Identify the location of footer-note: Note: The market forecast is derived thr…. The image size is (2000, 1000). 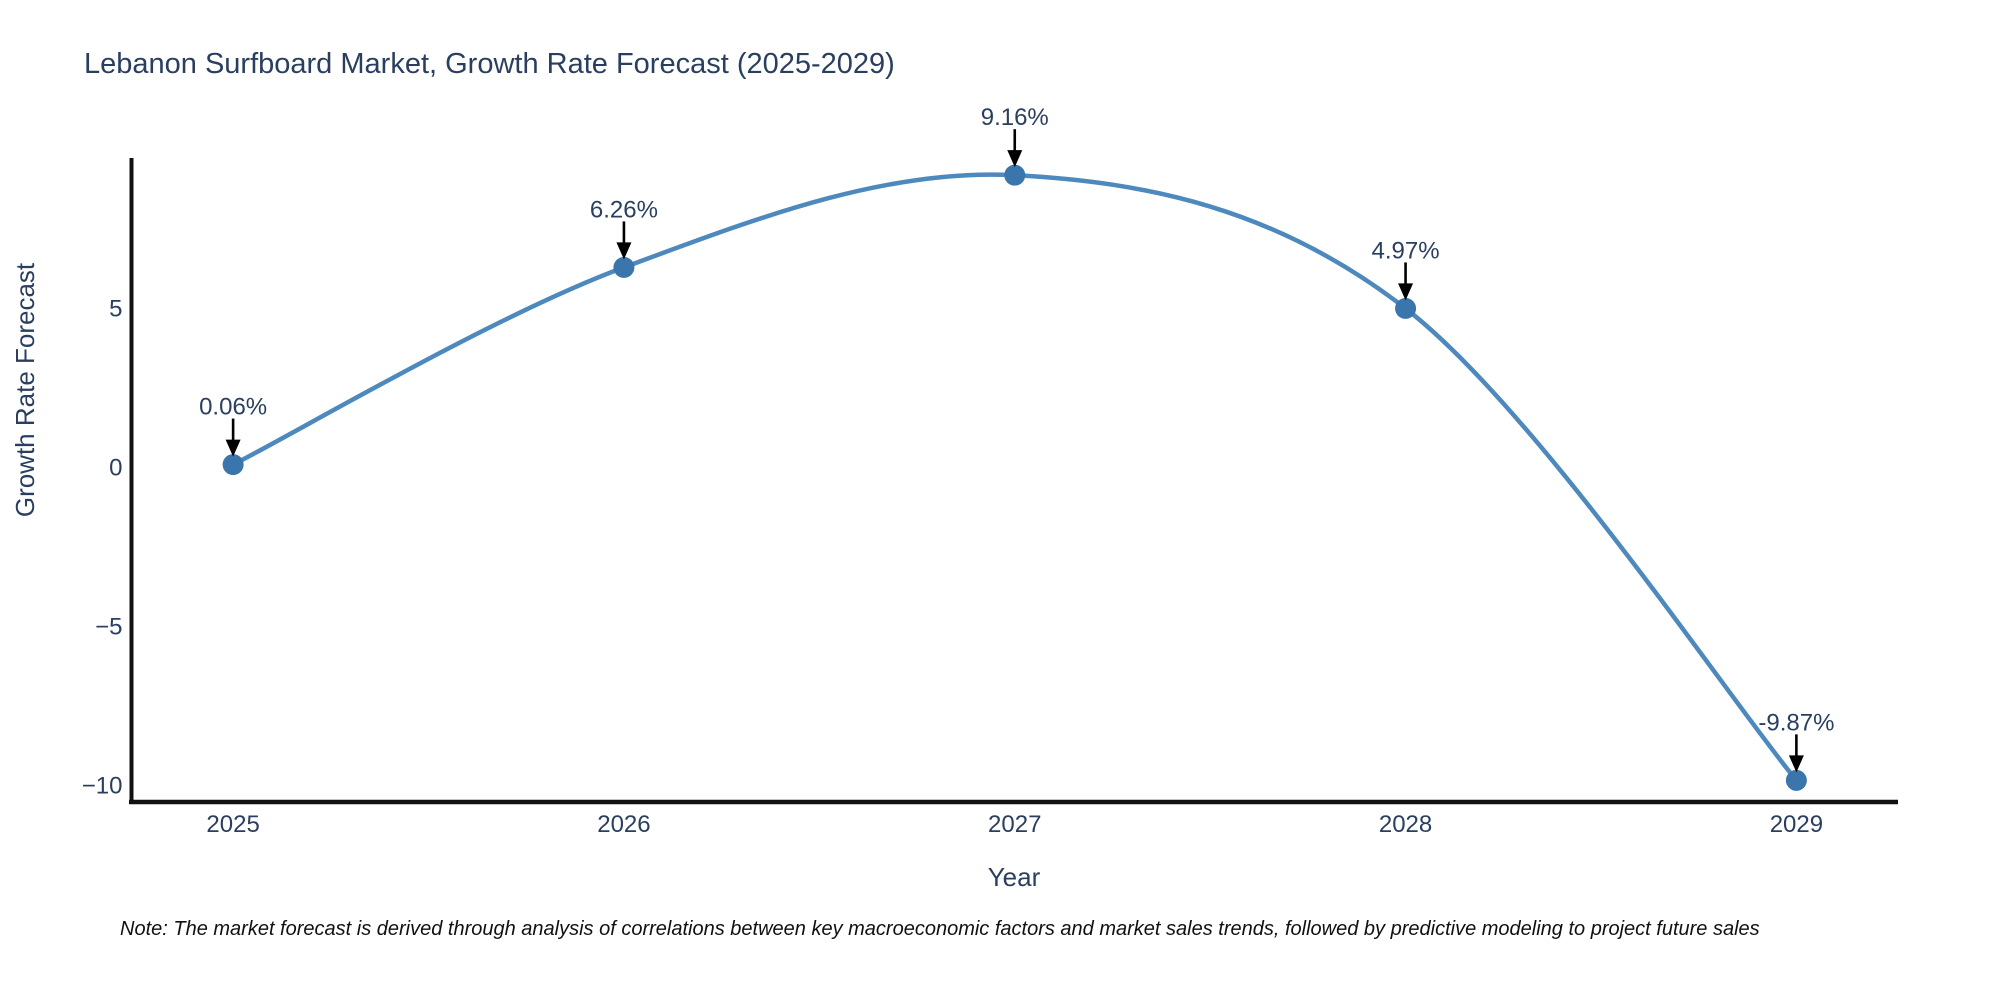
(940, 929).